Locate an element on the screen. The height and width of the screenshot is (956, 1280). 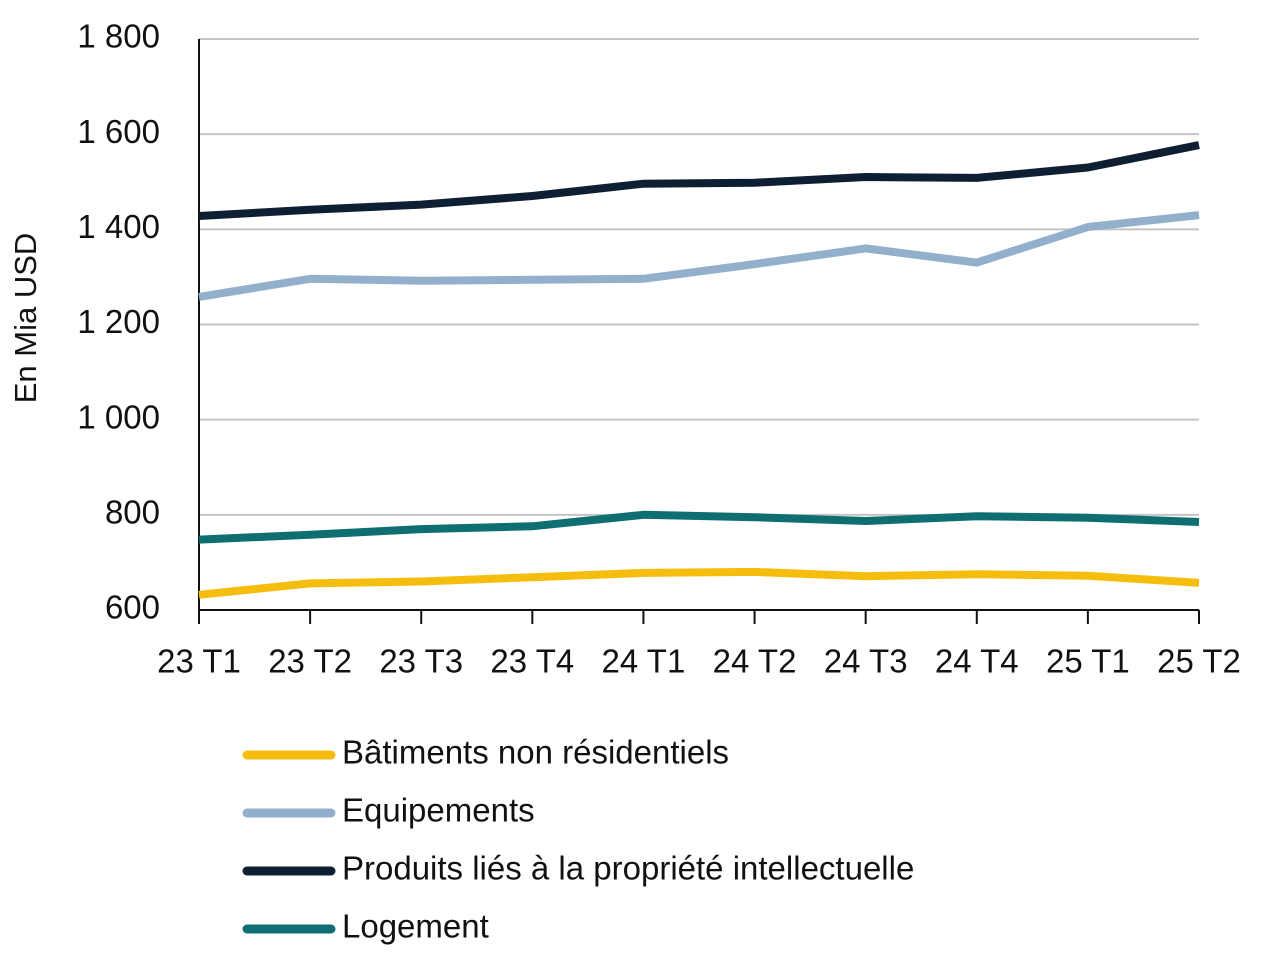
y-tick-label: 1 200 is located at coordinates (118, 321).